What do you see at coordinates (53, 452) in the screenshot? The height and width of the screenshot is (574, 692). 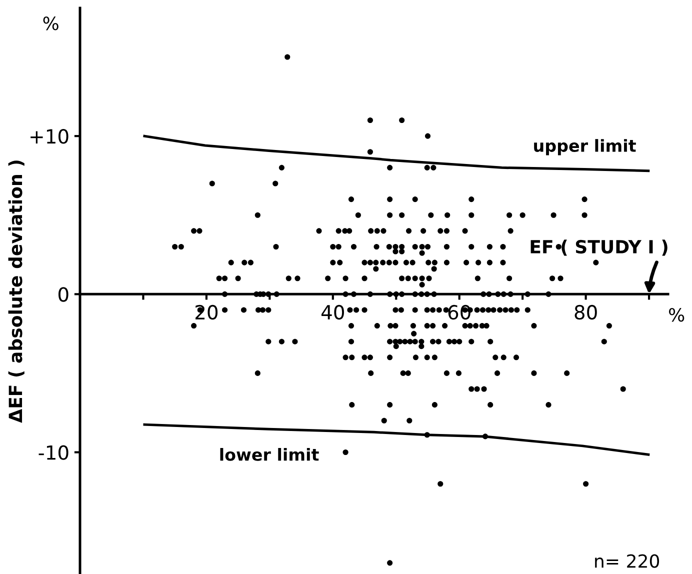 I see `y-tick-label: -10` at bounding box center [53, 452].